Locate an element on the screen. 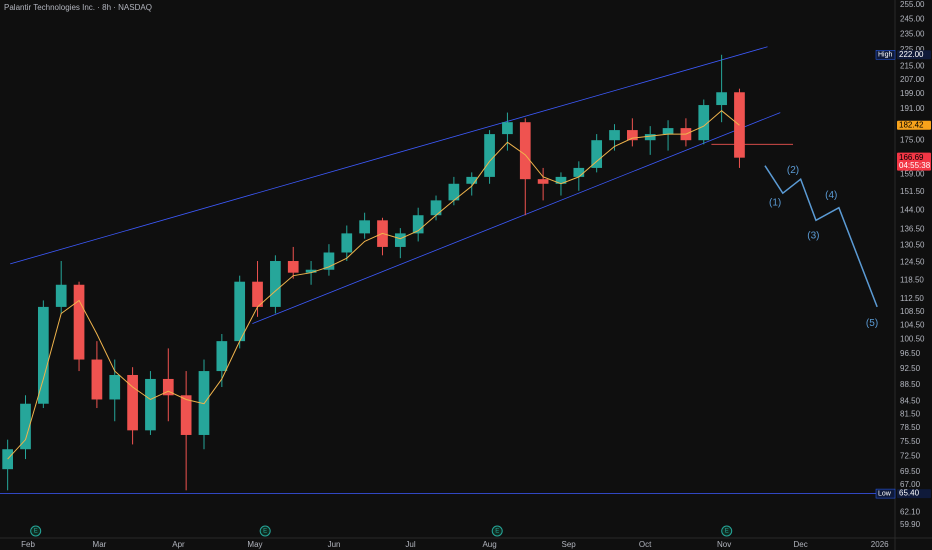 This screenshot has height=550, width=932. price-tag-label: 65.40 is located at coordinates (909, 493).